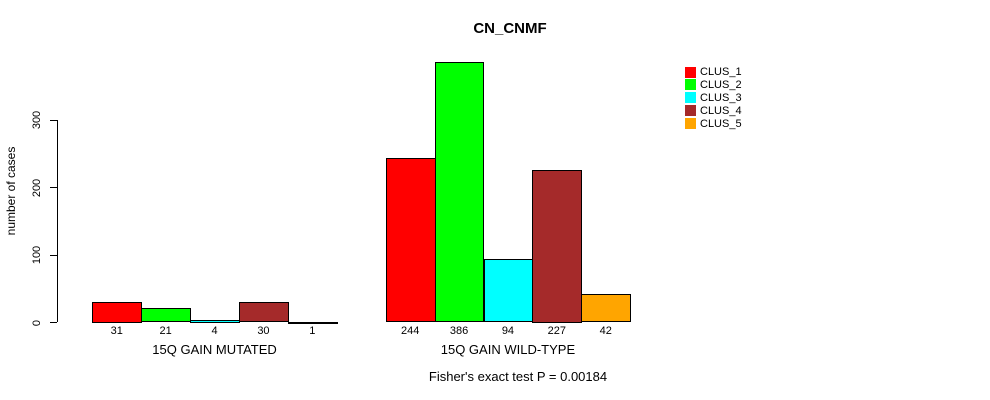 The height and width of the screenshot is (400, 990). What do you see at coordinates (508, 349) in the screenshot?
I see `group-label: 15Q GAIN WILD-TYPE` at bounding box center [508, 349].